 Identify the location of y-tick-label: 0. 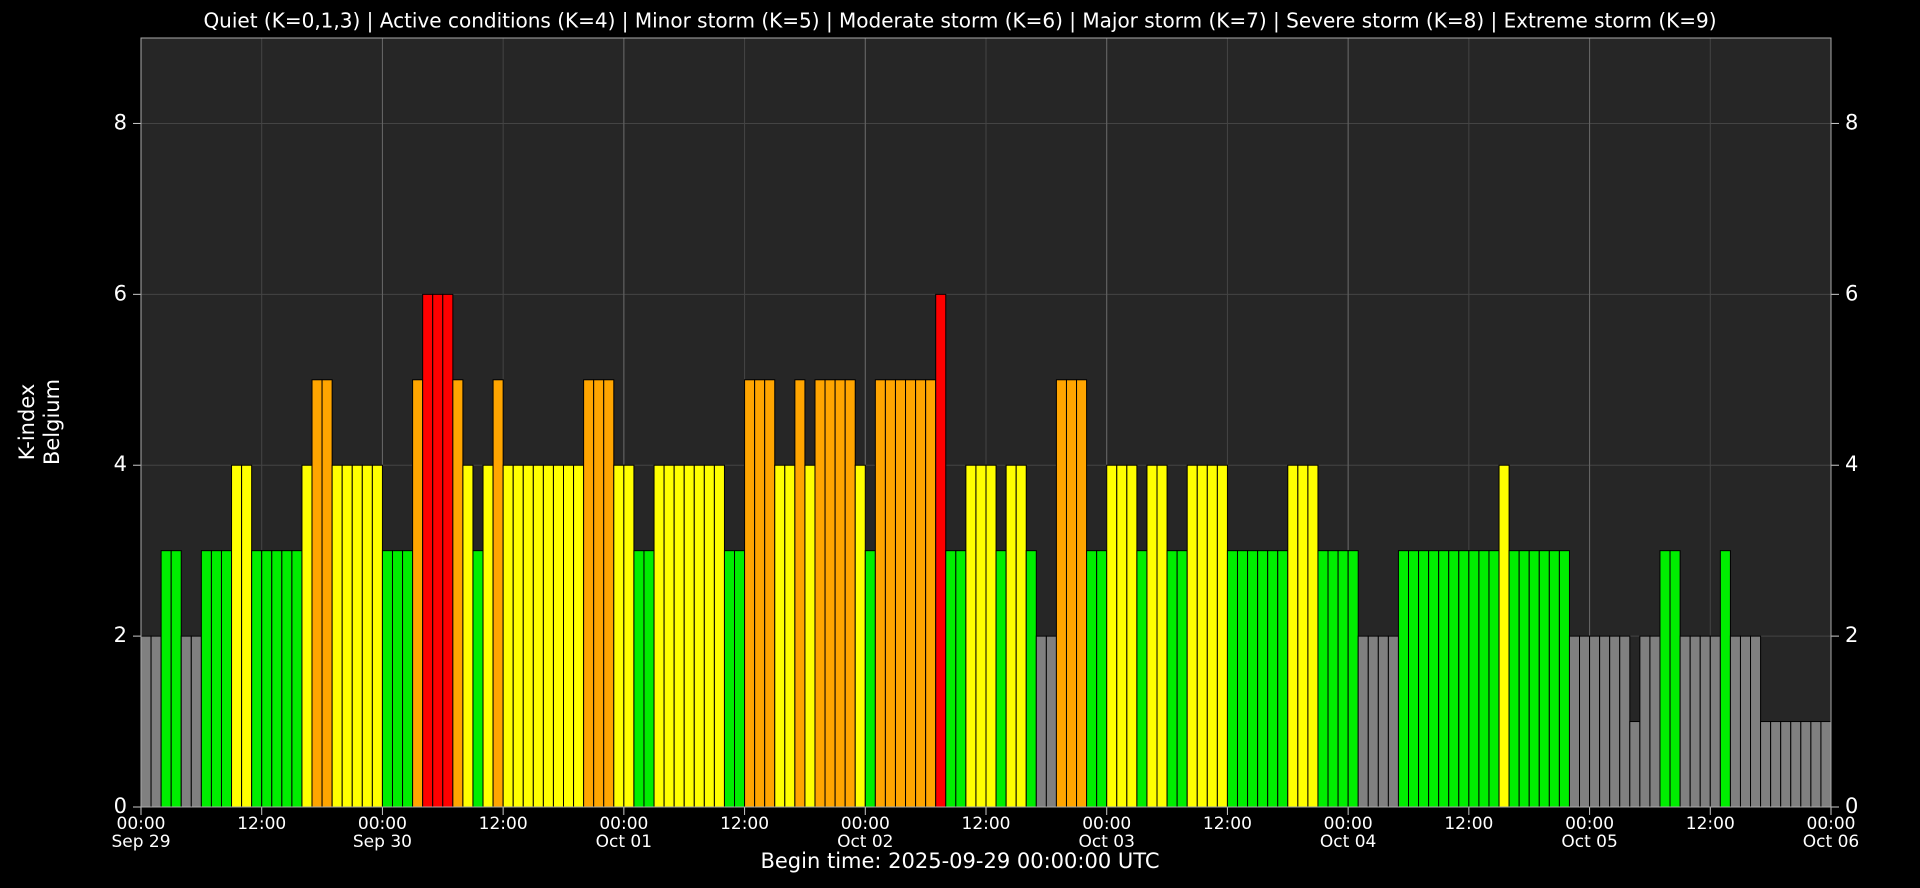
(120, 806).